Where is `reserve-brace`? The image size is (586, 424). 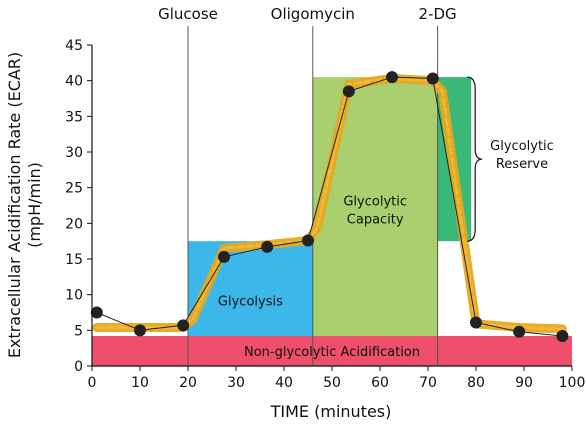
reserve-brace is located at coordinates (475, 159).